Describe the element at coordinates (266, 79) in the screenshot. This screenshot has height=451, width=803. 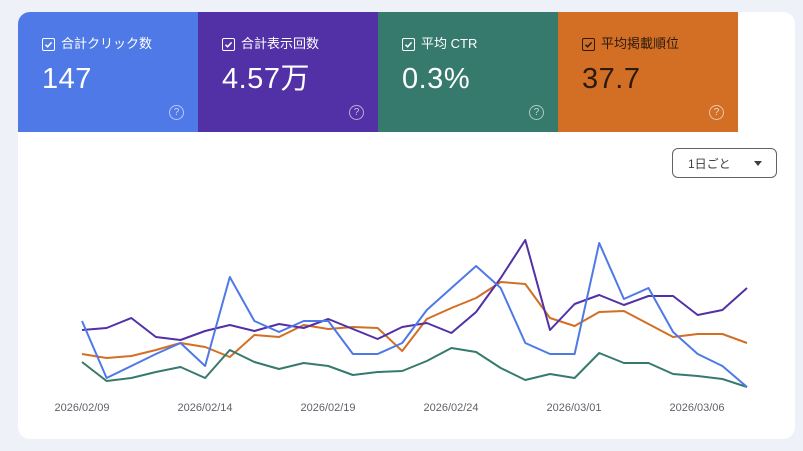
I see `metric-value: 4.57万` at that location.